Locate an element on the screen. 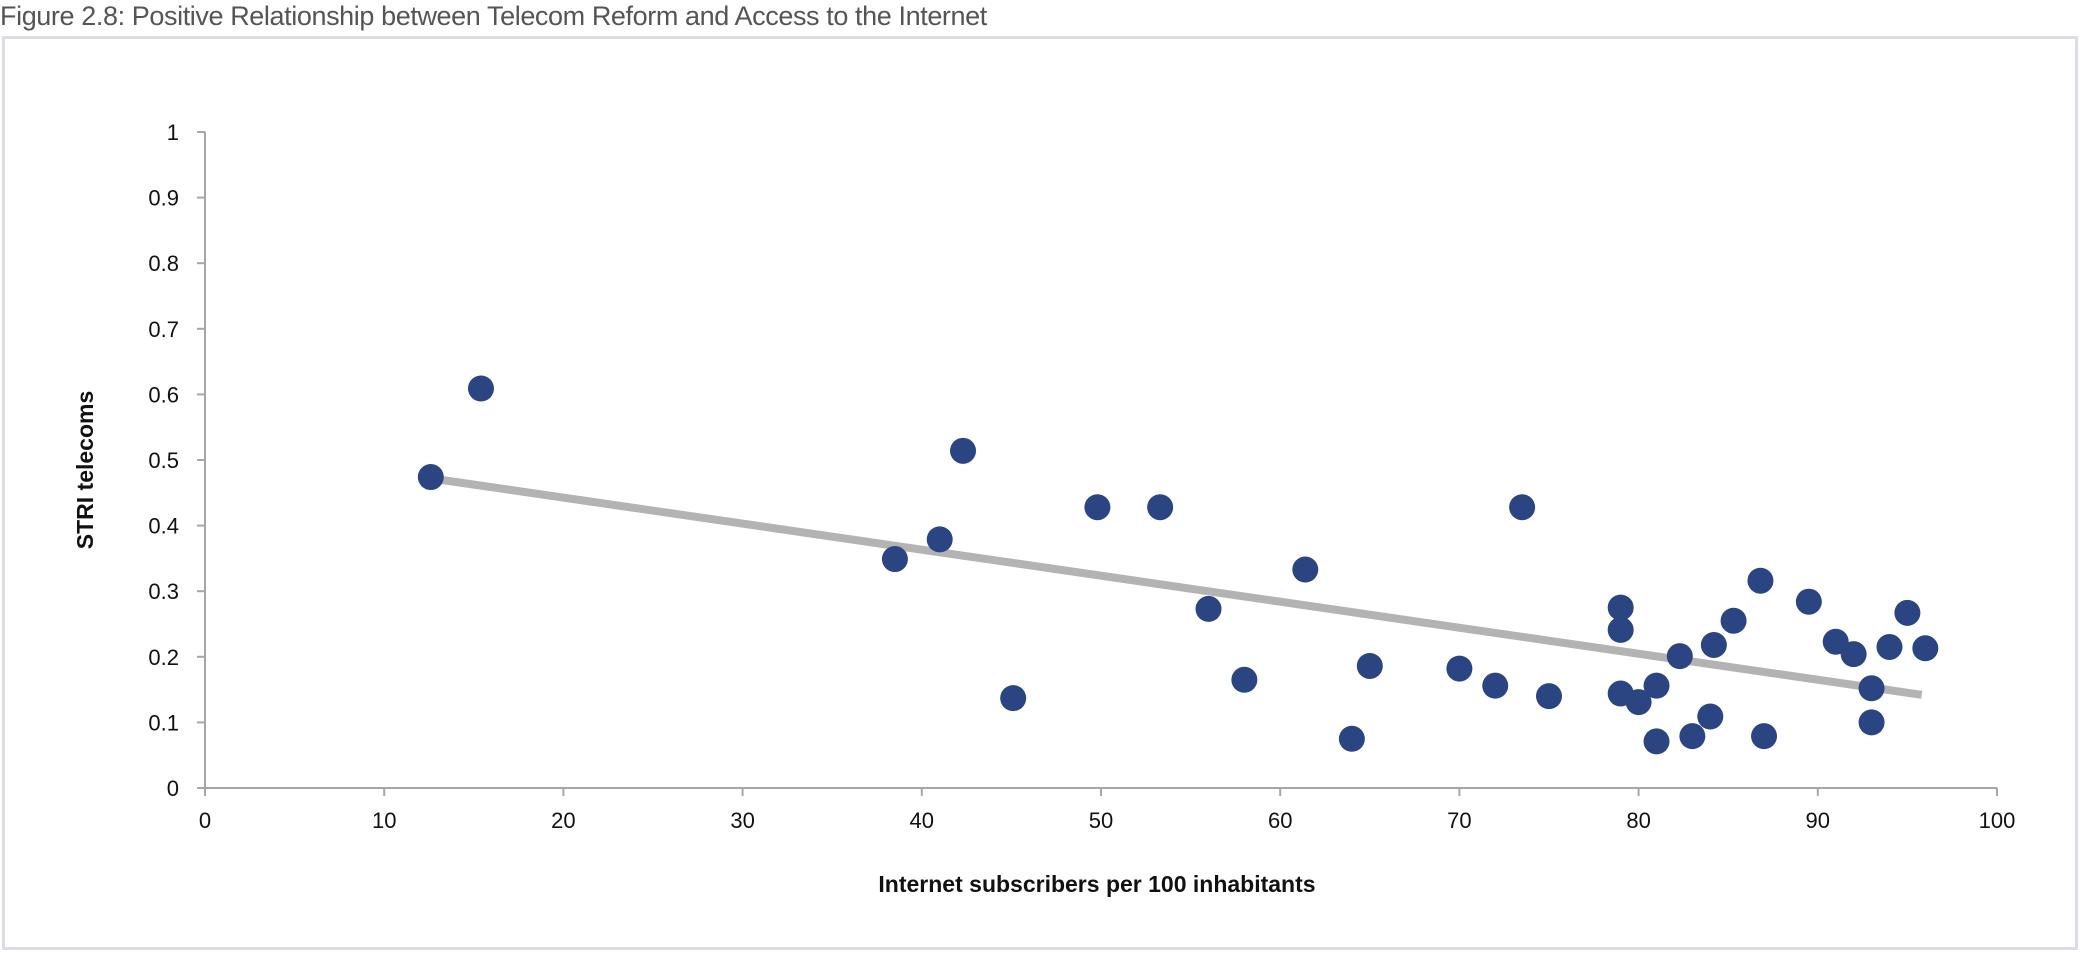 This screenshot has width=2083, height=954. y-tick-label: 0.7 is located at coordinates (163, 329).